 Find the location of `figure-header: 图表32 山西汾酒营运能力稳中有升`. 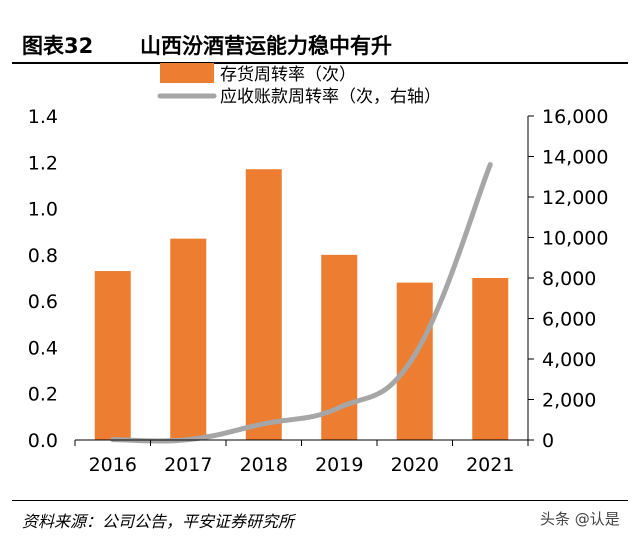

figure-header: 图表32 山西汾酒营运能力稳中有升 is located at coordinates (320, 45).